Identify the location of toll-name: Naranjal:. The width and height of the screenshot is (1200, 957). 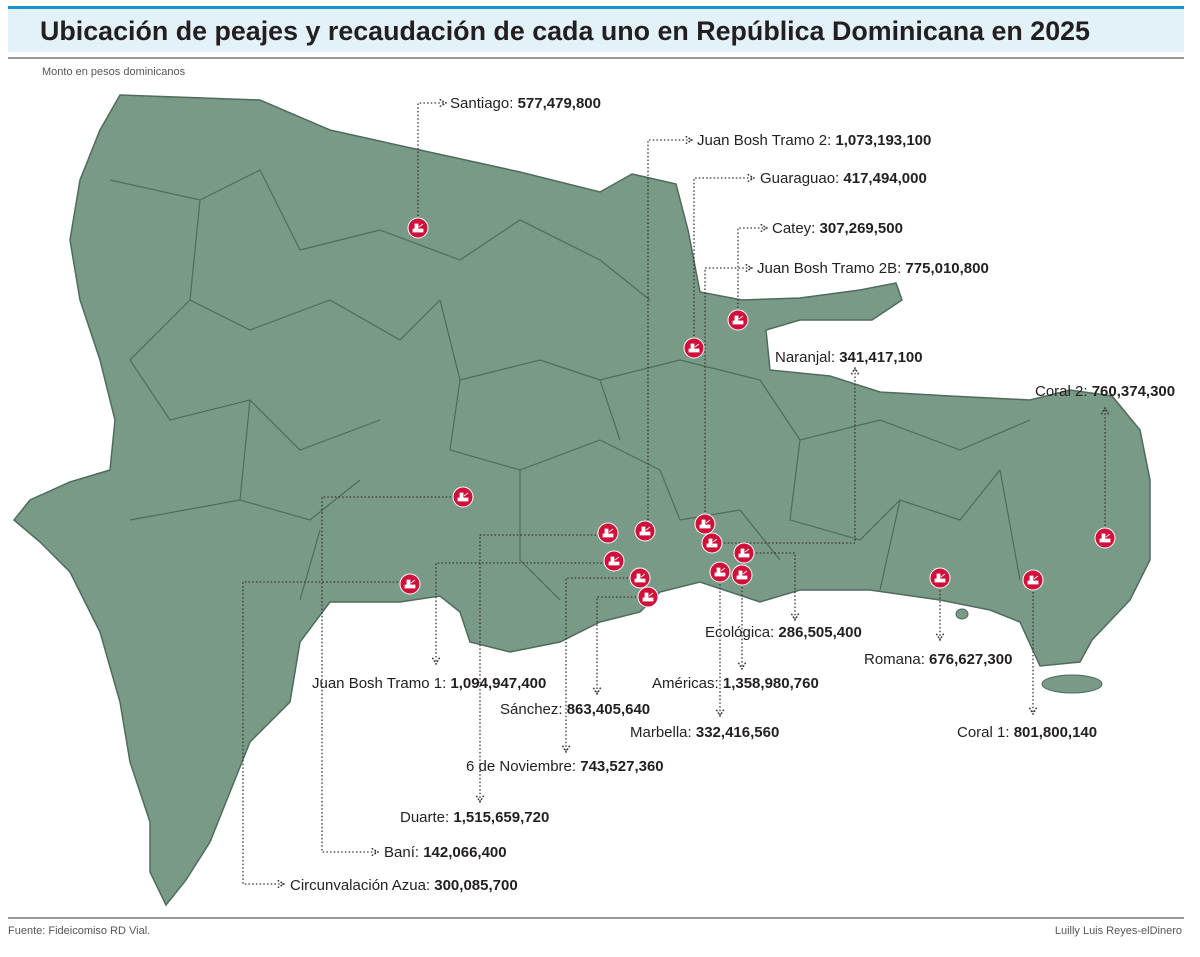
(805, 357).